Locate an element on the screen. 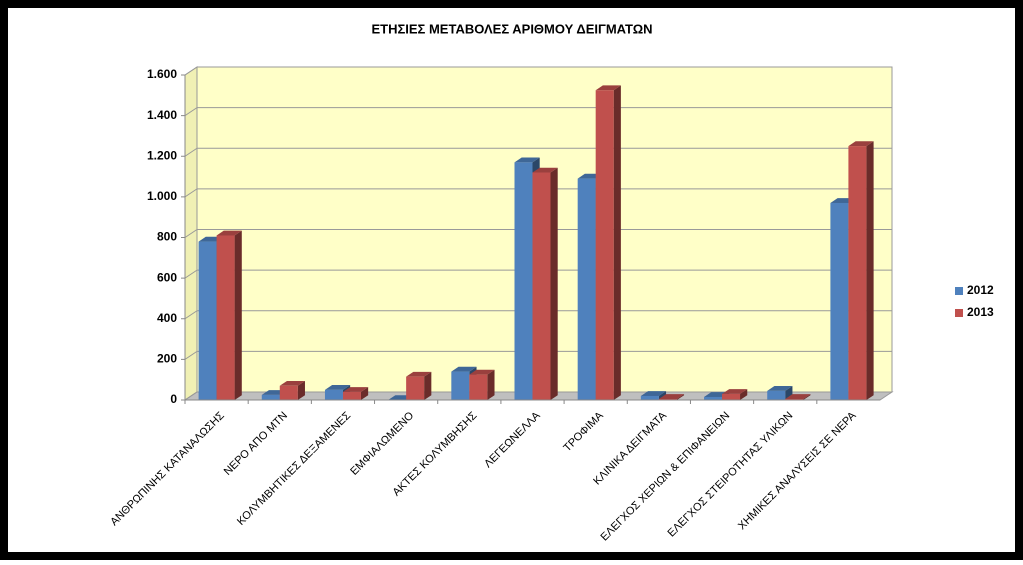  y-tick-label: 800 is located at coordinates (167, 237).